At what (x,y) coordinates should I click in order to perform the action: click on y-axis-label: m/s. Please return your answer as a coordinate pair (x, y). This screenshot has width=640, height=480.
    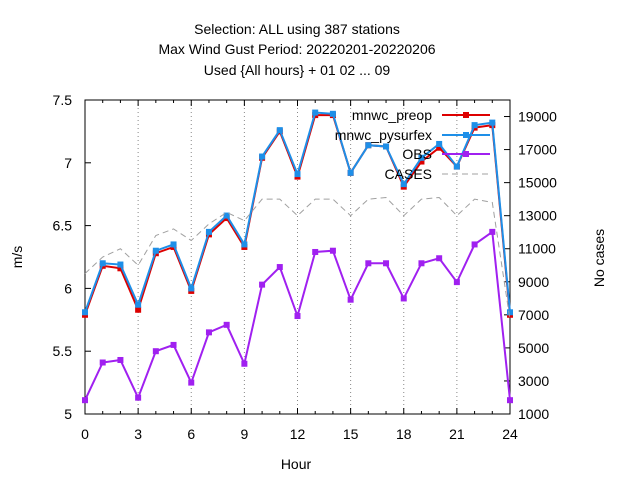
    Looking at the image, I should click on (17, 257).